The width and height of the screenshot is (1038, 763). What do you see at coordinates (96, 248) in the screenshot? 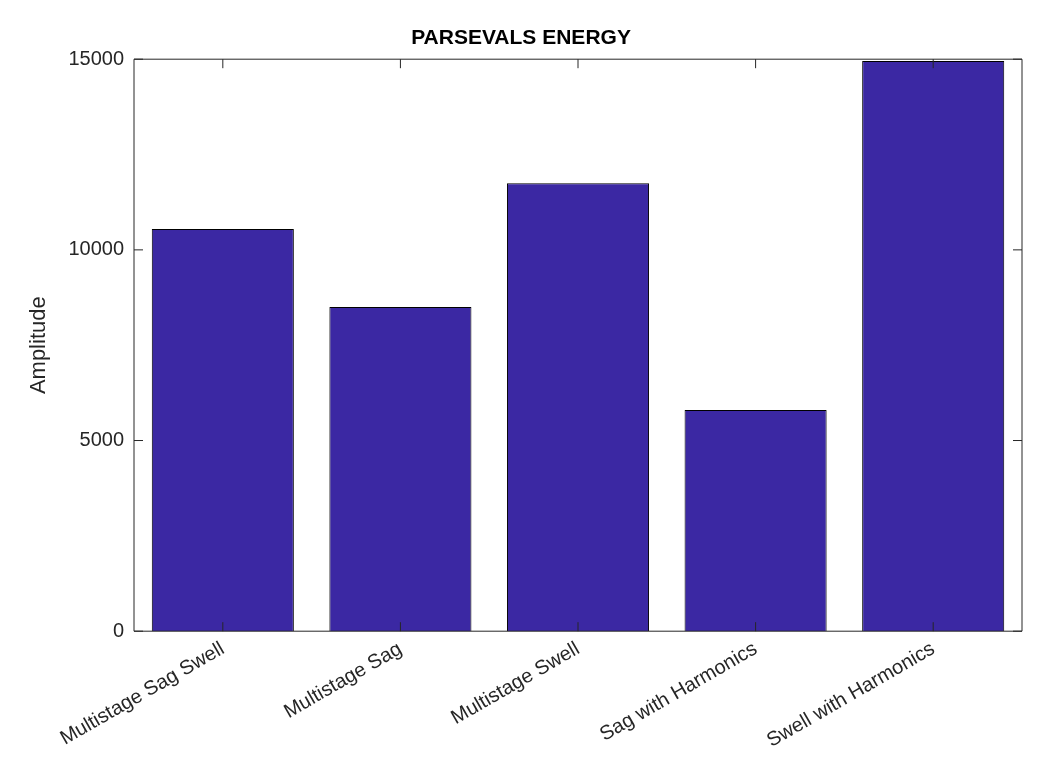
I see `y-tick-label: 10000` at bounding box center [96, 248].